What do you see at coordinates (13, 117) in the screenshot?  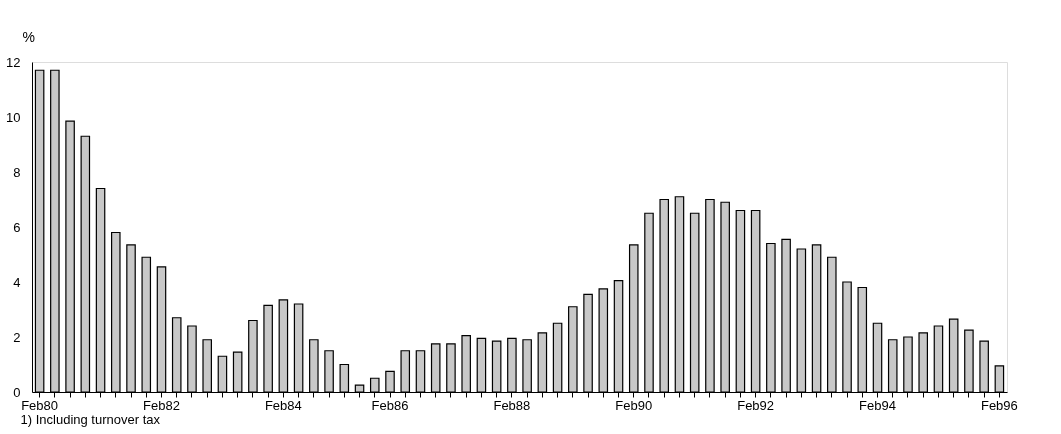 I see `y-tick-label: 10` at bounding box center [13, 117].